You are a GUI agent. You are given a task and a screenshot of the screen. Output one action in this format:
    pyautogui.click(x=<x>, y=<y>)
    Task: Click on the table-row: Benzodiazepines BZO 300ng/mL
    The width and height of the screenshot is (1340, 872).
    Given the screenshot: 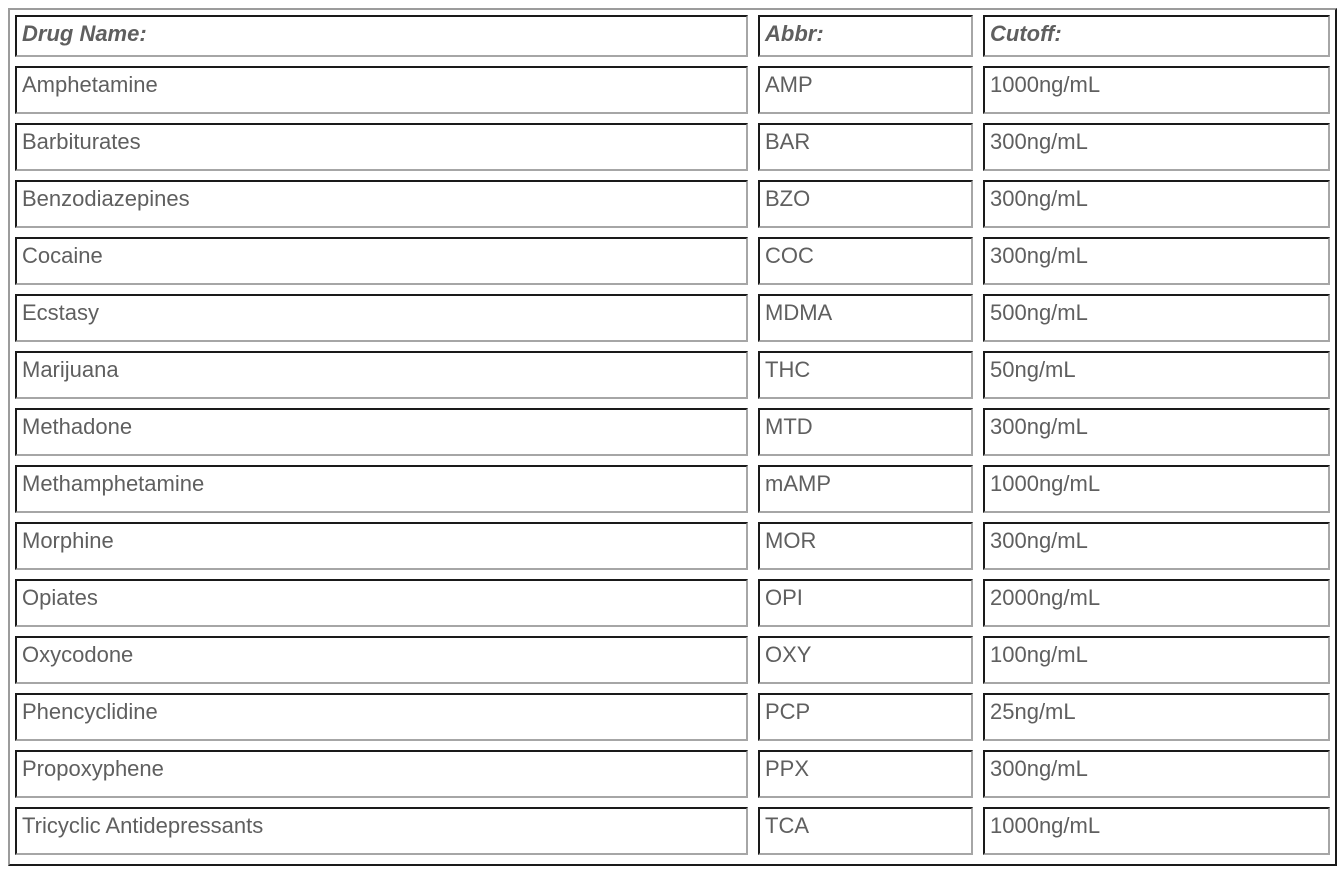 What is the action you would take?
    pyautogui.click(x=672, y=203)
    